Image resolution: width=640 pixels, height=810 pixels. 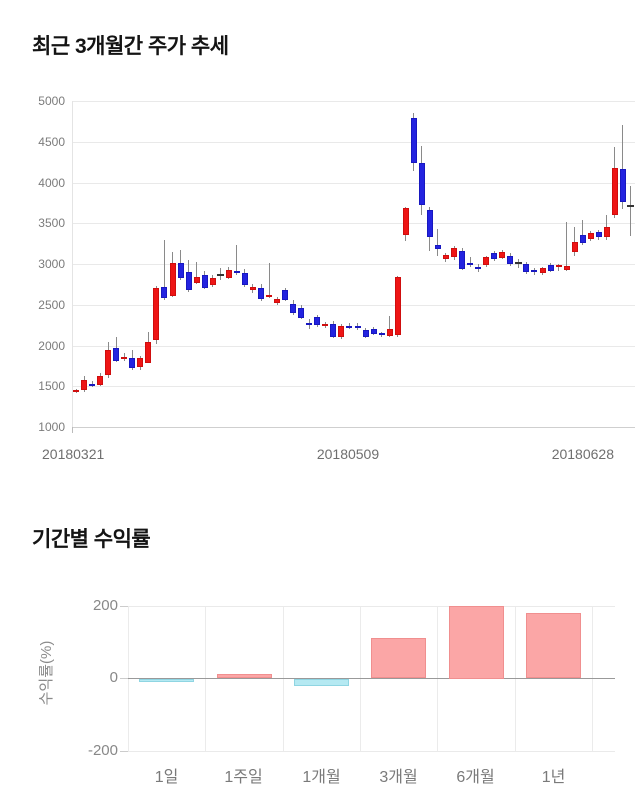 I want to click on y-axis-tick-label: 4500, so click(x=51, y=142).